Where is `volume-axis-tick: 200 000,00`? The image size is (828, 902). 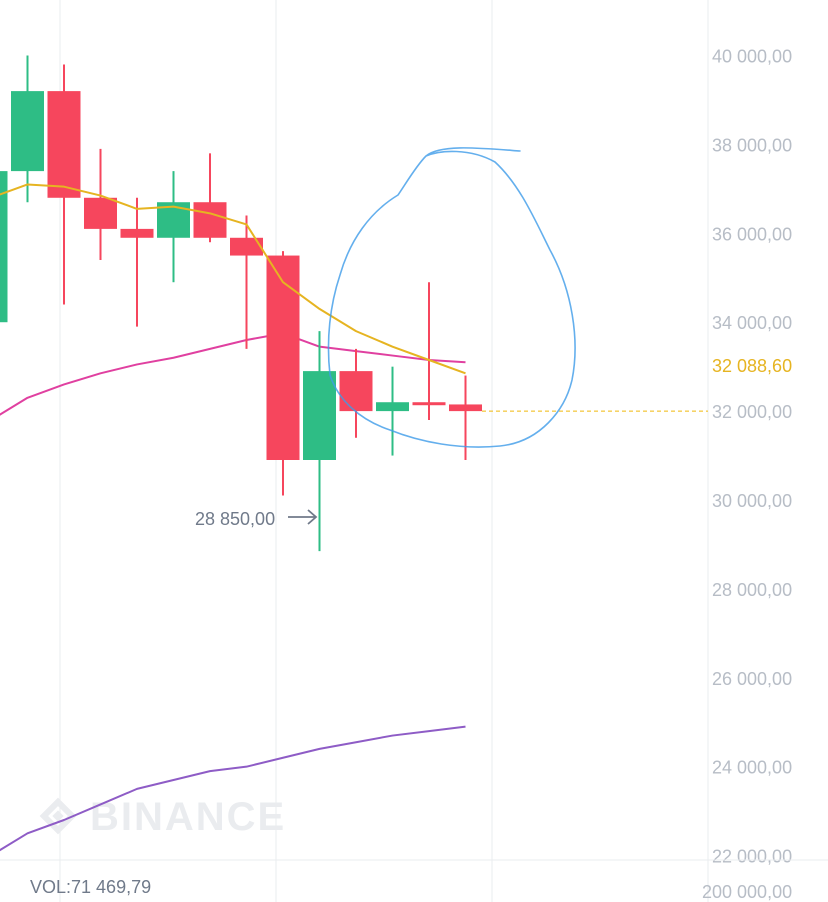
volume-axis-tick: 200 000,00 is located at coordinates (747, 892).